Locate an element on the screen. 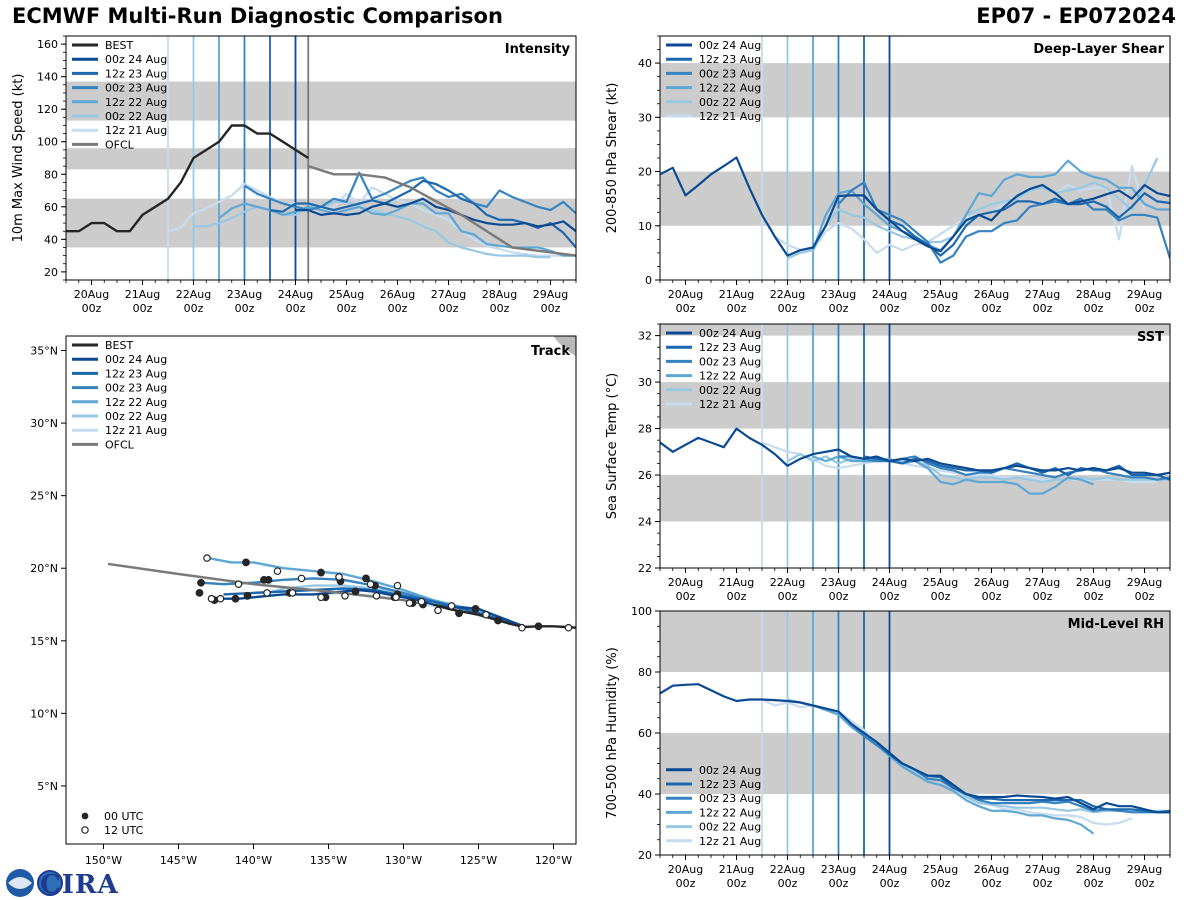 This screenshot has height=900, width=1200. intensity-x-tick-day: 25Aug is located at coordinates (346, 294).